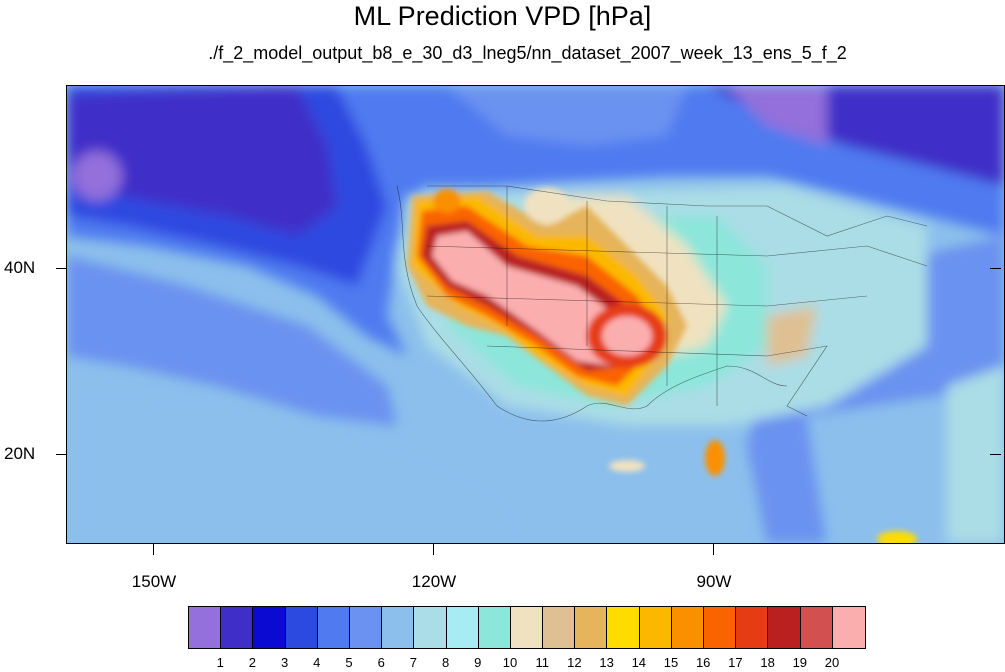  What do you see at coordinates (767, 662) in the screenshot?
I see `colorbar-label: 18` at bounding box center [767, 662].